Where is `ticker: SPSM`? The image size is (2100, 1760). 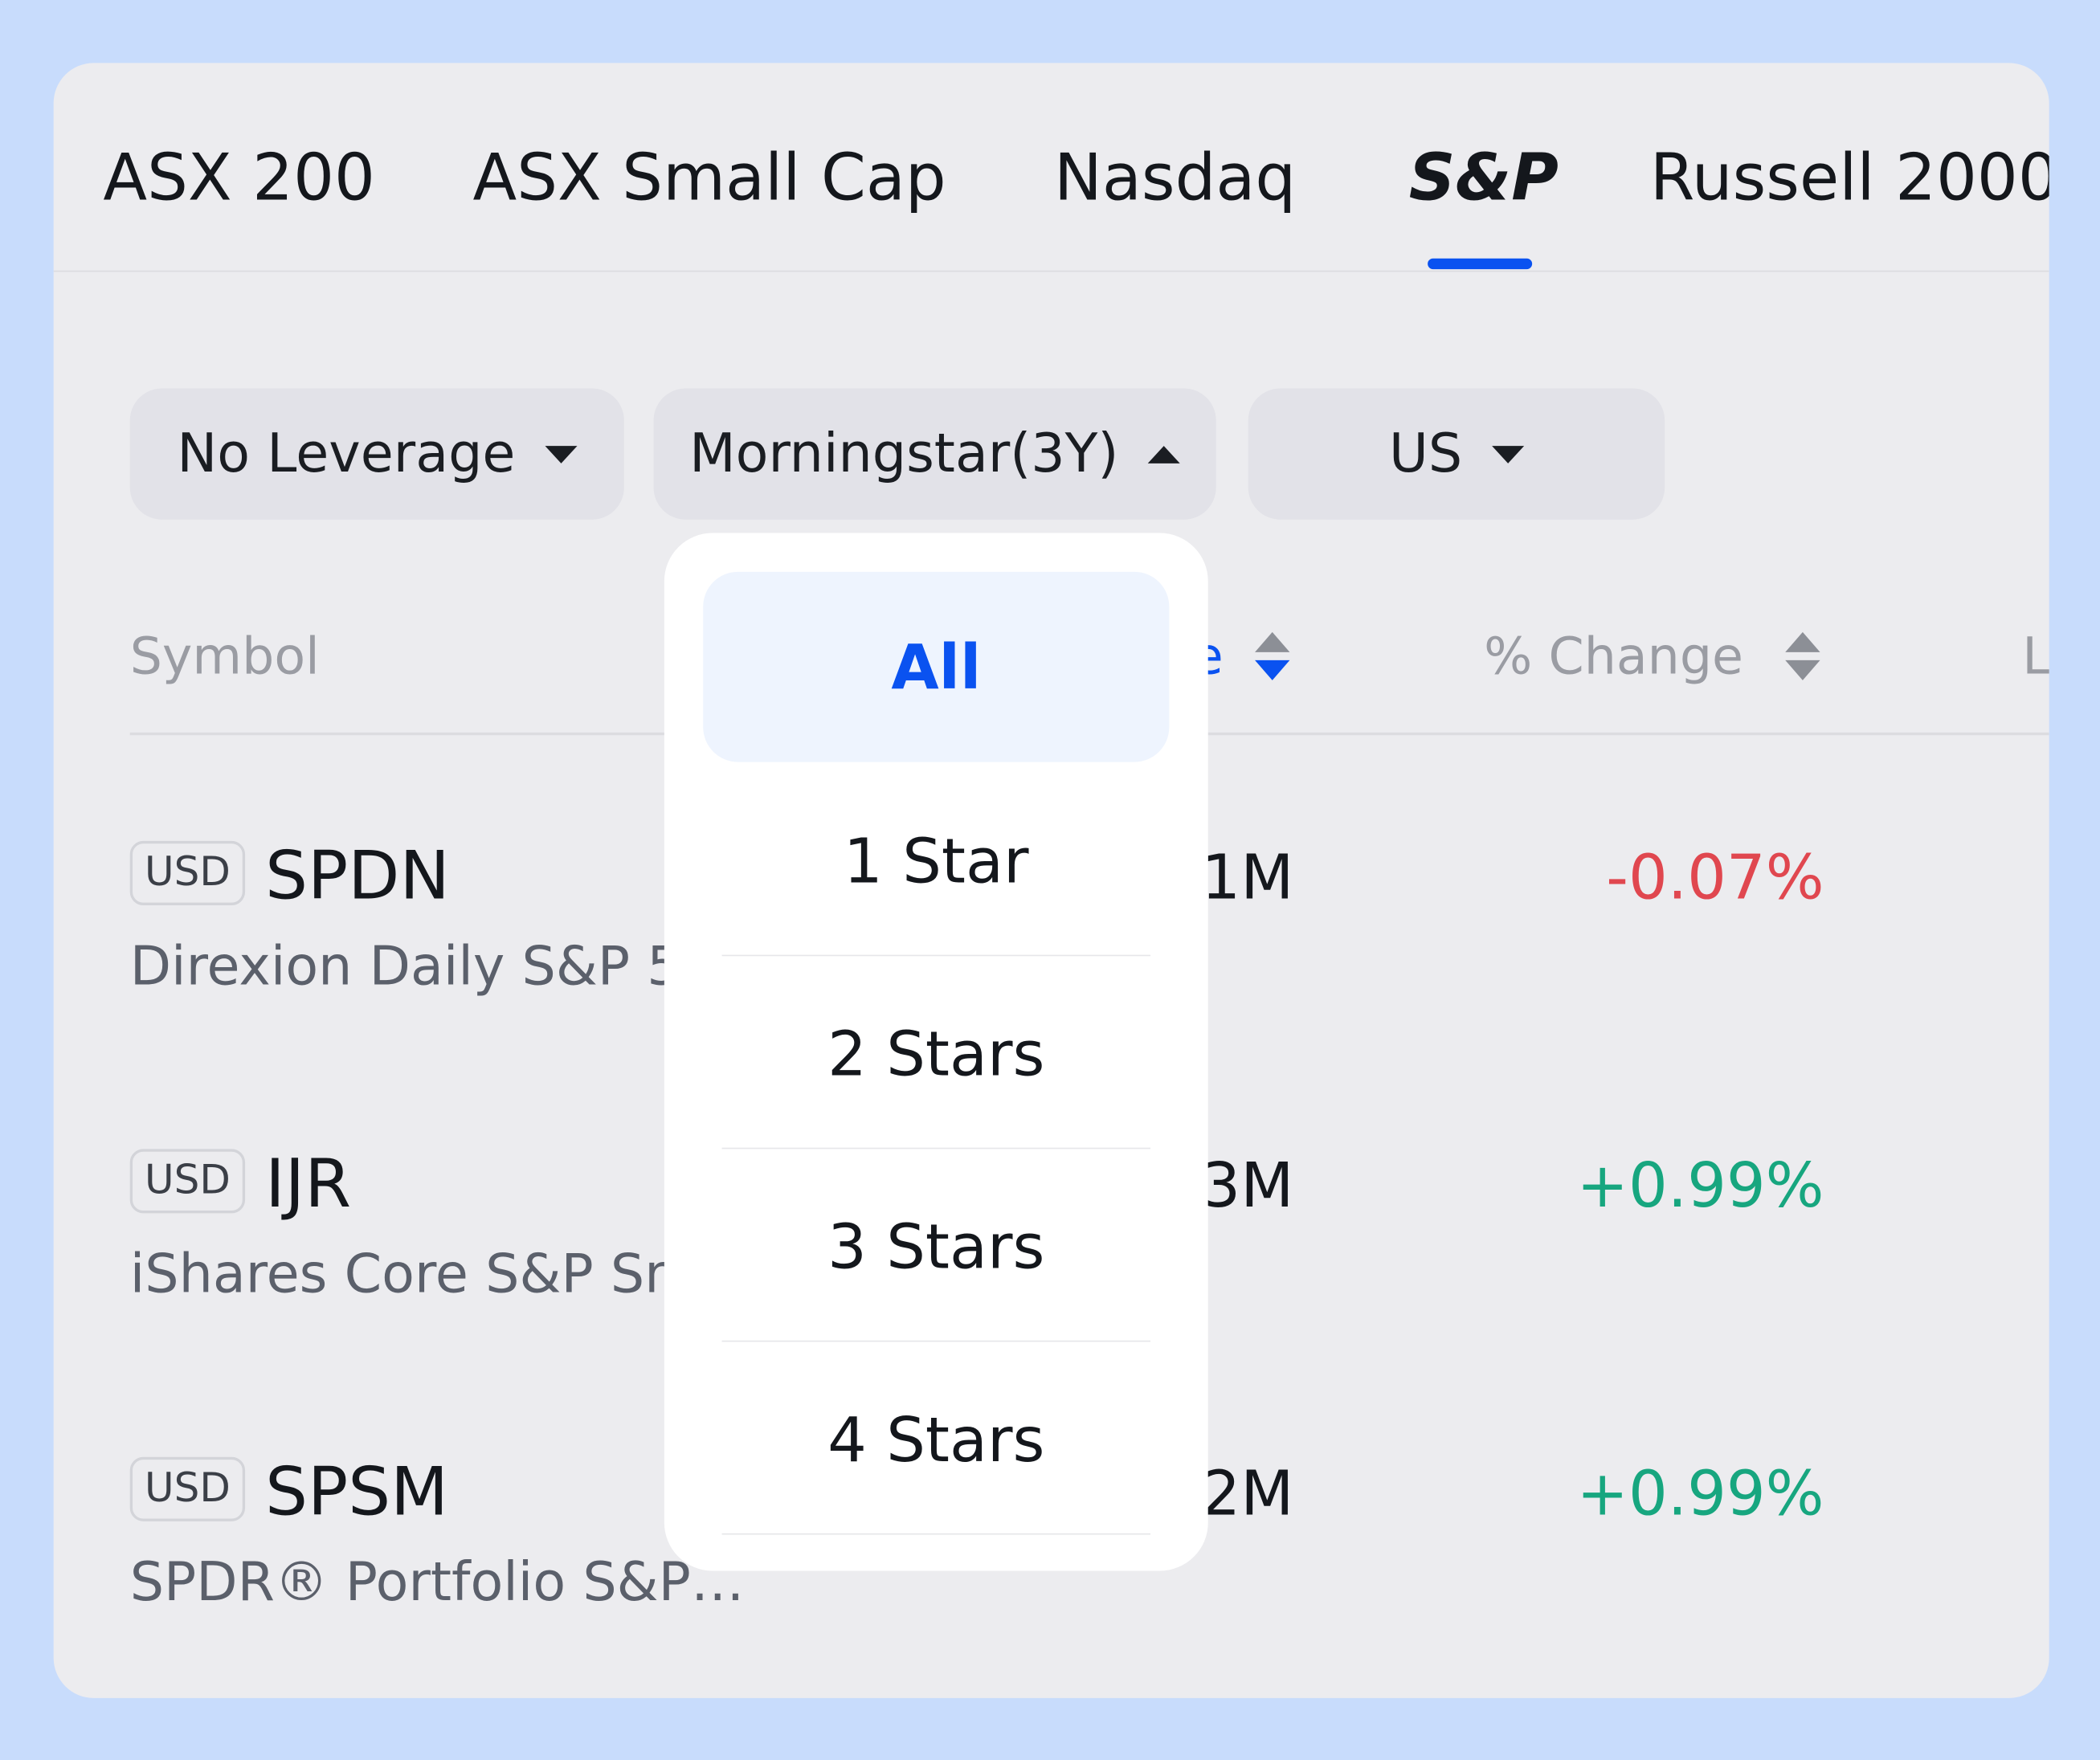 ticker: SPSM is located at coordinates (357, 1491).